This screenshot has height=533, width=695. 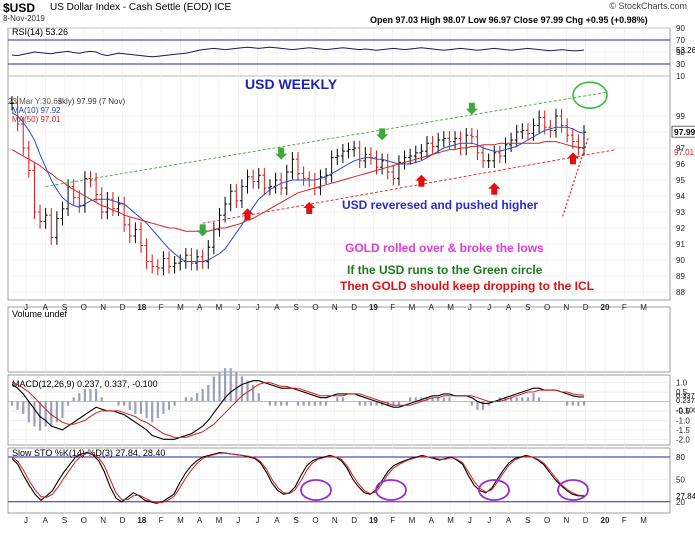 I want to click on macd-value-label: -0.100, so click(x=685, y=409).